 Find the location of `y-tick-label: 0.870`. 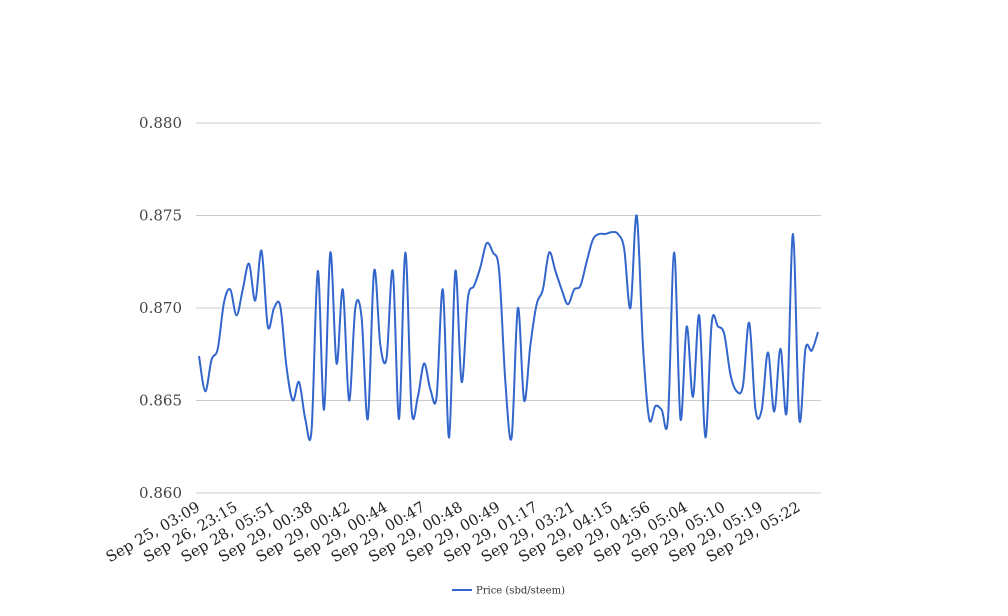

y-tick-label: 0.870 is located at coordinates (160, 308).